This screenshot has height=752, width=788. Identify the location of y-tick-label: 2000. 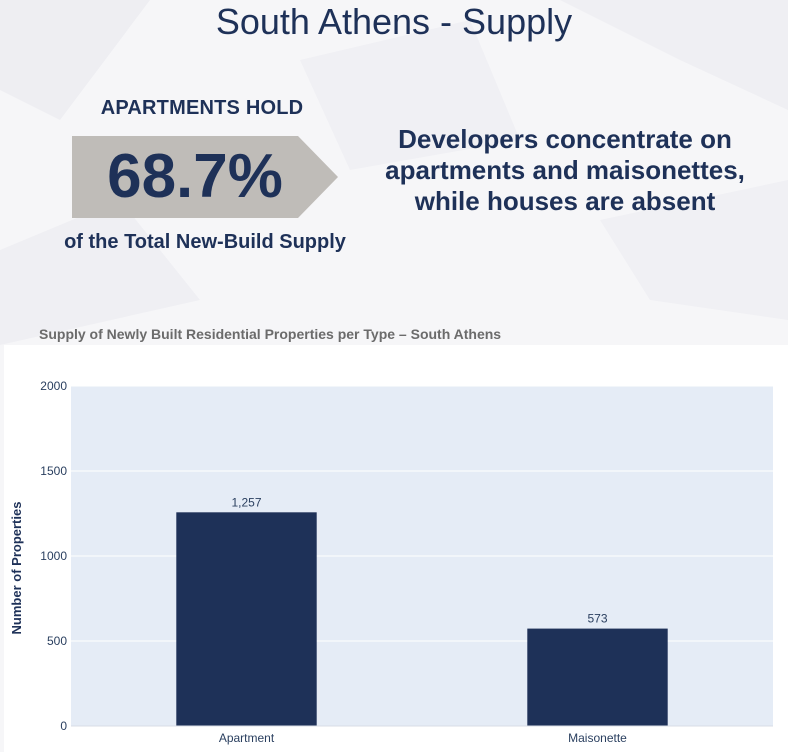
(53, 386).